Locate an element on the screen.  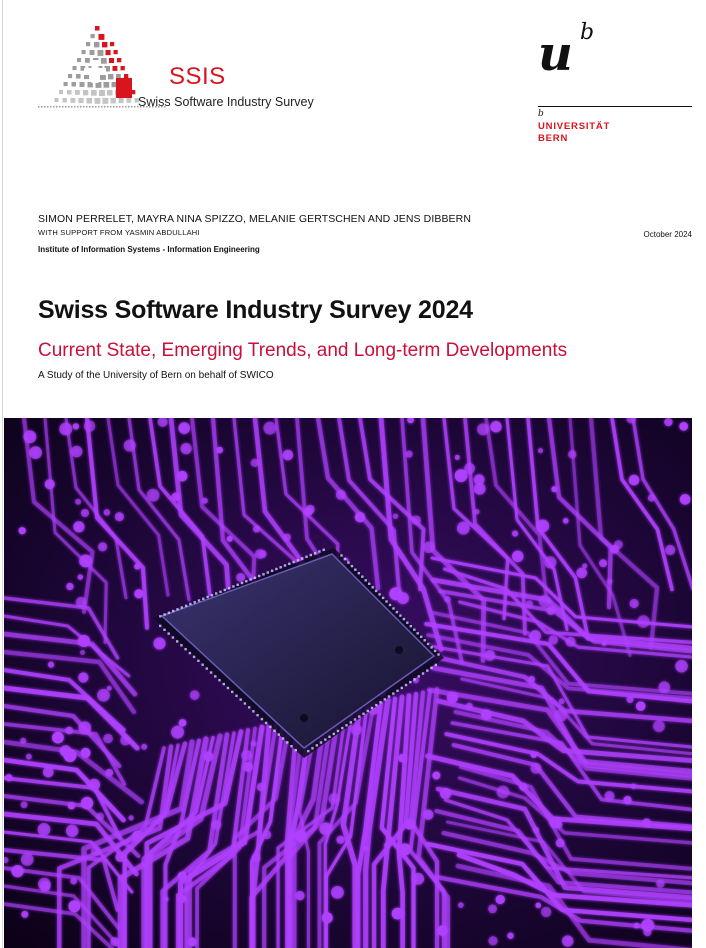
unibe-b-glyph: b is located at coordinates (587, 32).